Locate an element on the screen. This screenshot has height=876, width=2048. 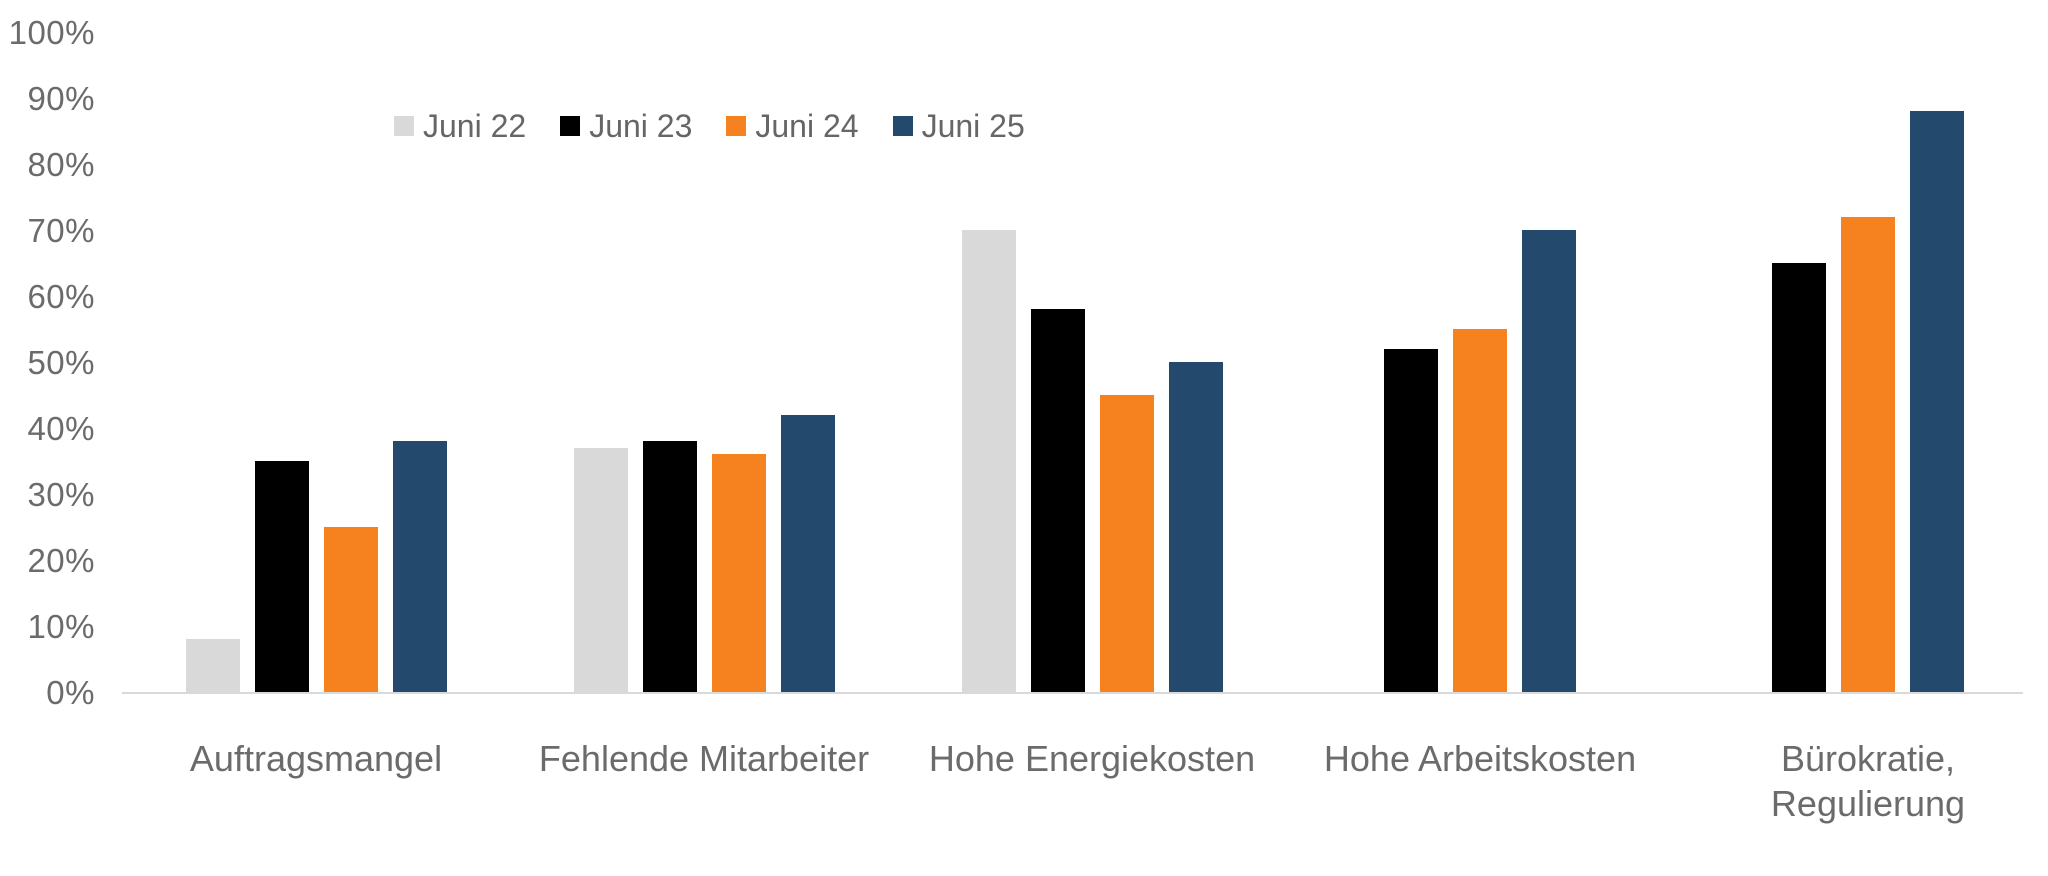
legend-label-juni-23: Juni 23 is located at coordinates (641, 125).